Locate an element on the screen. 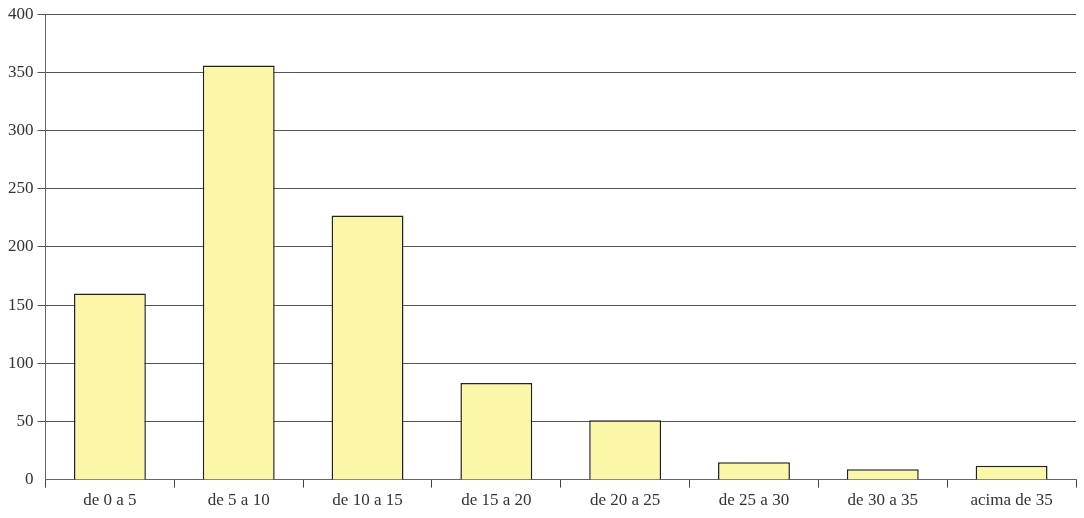  y-tick-label: 350 is located at coordinates (21, 71).